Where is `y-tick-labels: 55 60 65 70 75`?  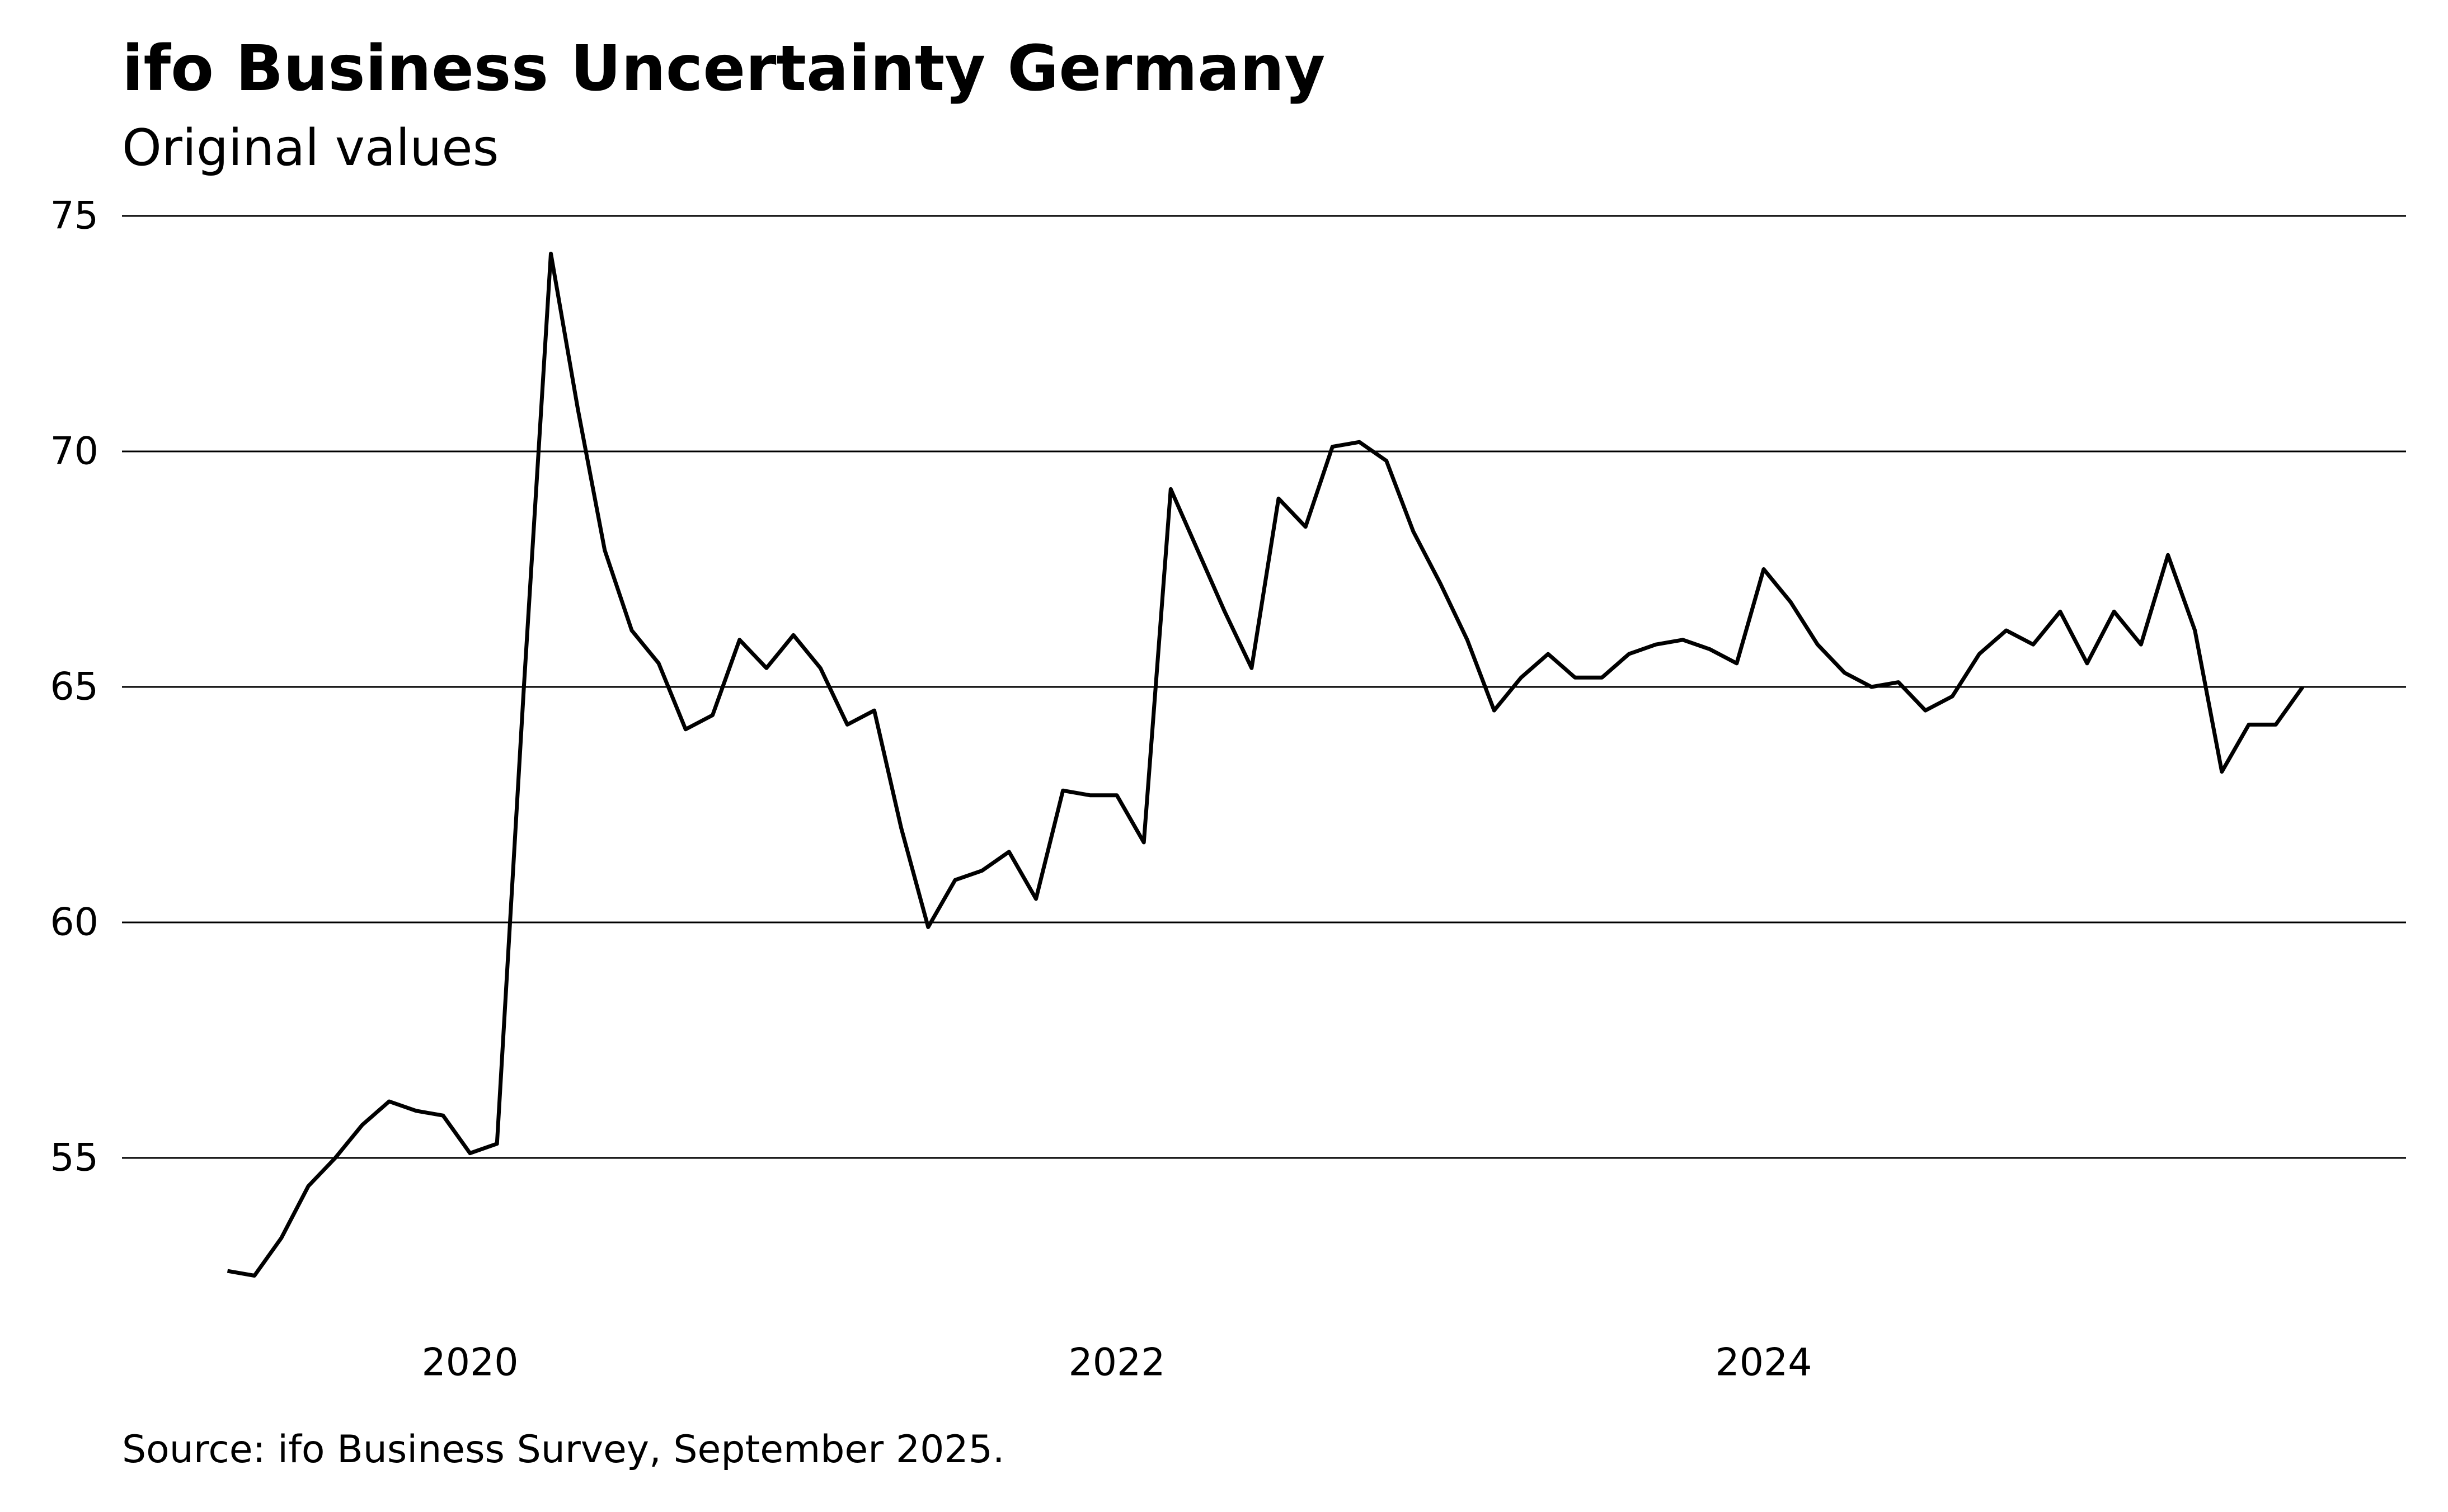 y-tick-labels: 55 60 65 70 75 is located at coordinates (74, 687).